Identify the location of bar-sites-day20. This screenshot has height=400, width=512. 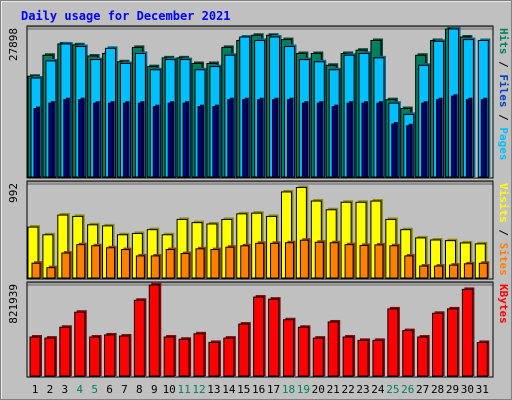
(319, 260).